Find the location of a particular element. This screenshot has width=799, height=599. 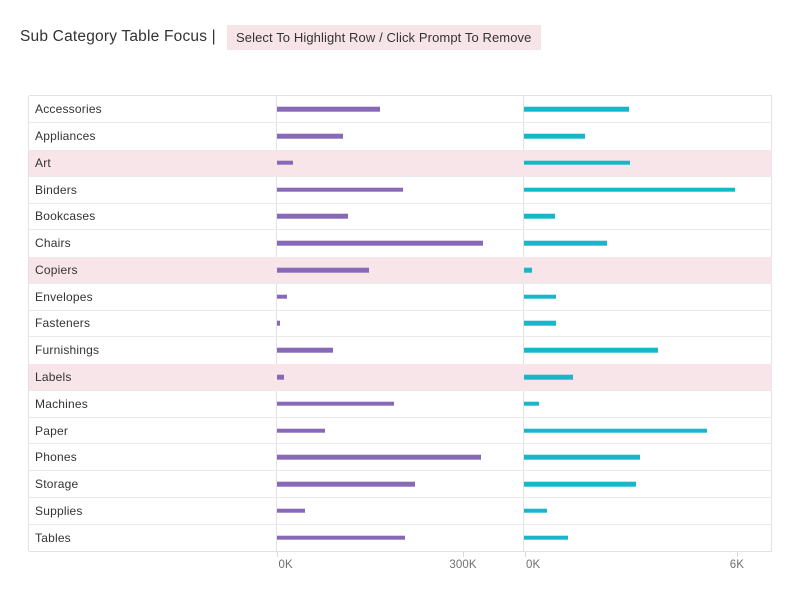

sales-axis-tick-label: 300K is located at coordinates (463, 565).